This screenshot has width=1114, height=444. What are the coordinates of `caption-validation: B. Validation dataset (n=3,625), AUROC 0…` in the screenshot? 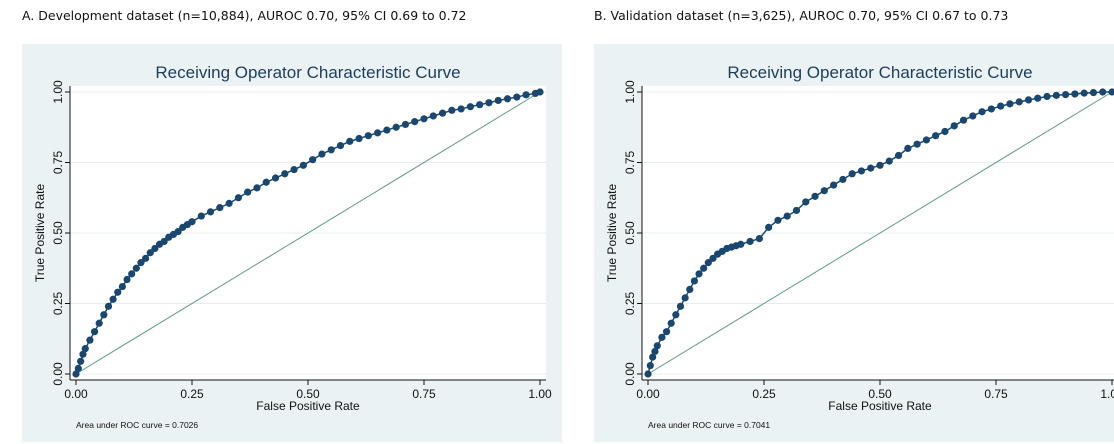 It's located at (801, 15).